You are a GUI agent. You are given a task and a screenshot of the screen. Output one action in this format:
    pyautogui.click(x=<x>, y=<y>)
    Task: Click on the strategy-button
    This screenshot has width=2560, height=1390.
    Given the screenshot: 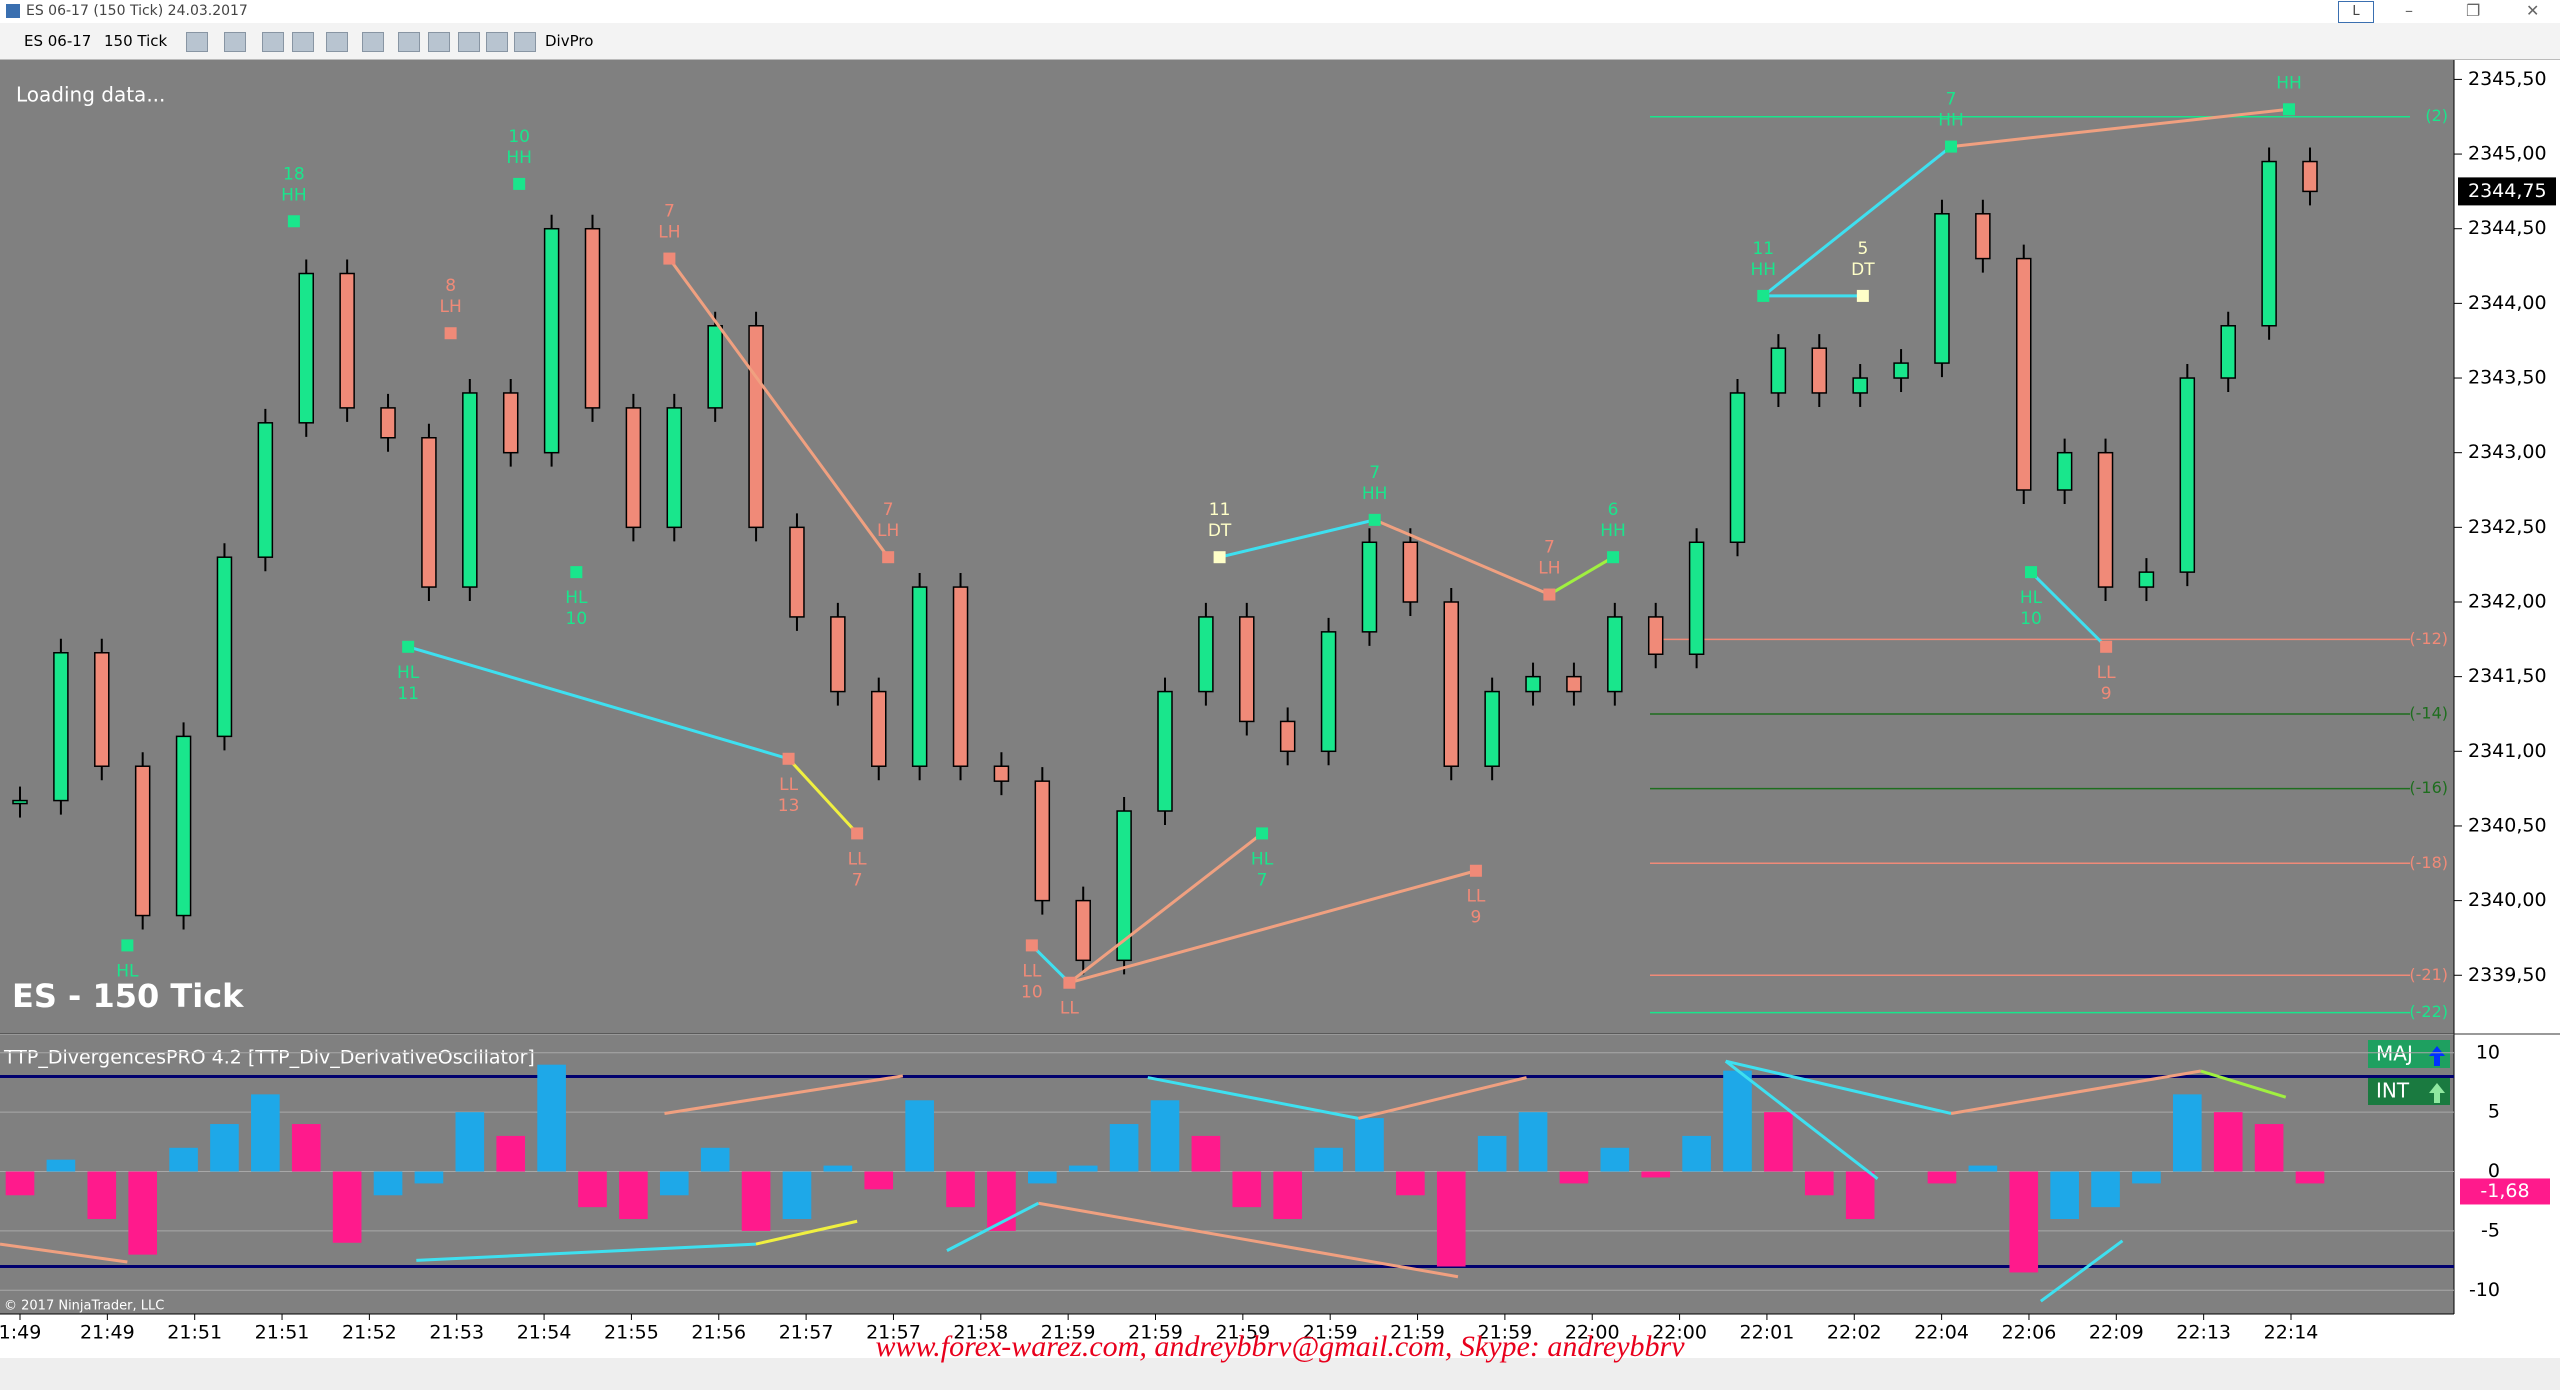 What is the action you would take?
    pyautogui.click(x=525, y=42)
    